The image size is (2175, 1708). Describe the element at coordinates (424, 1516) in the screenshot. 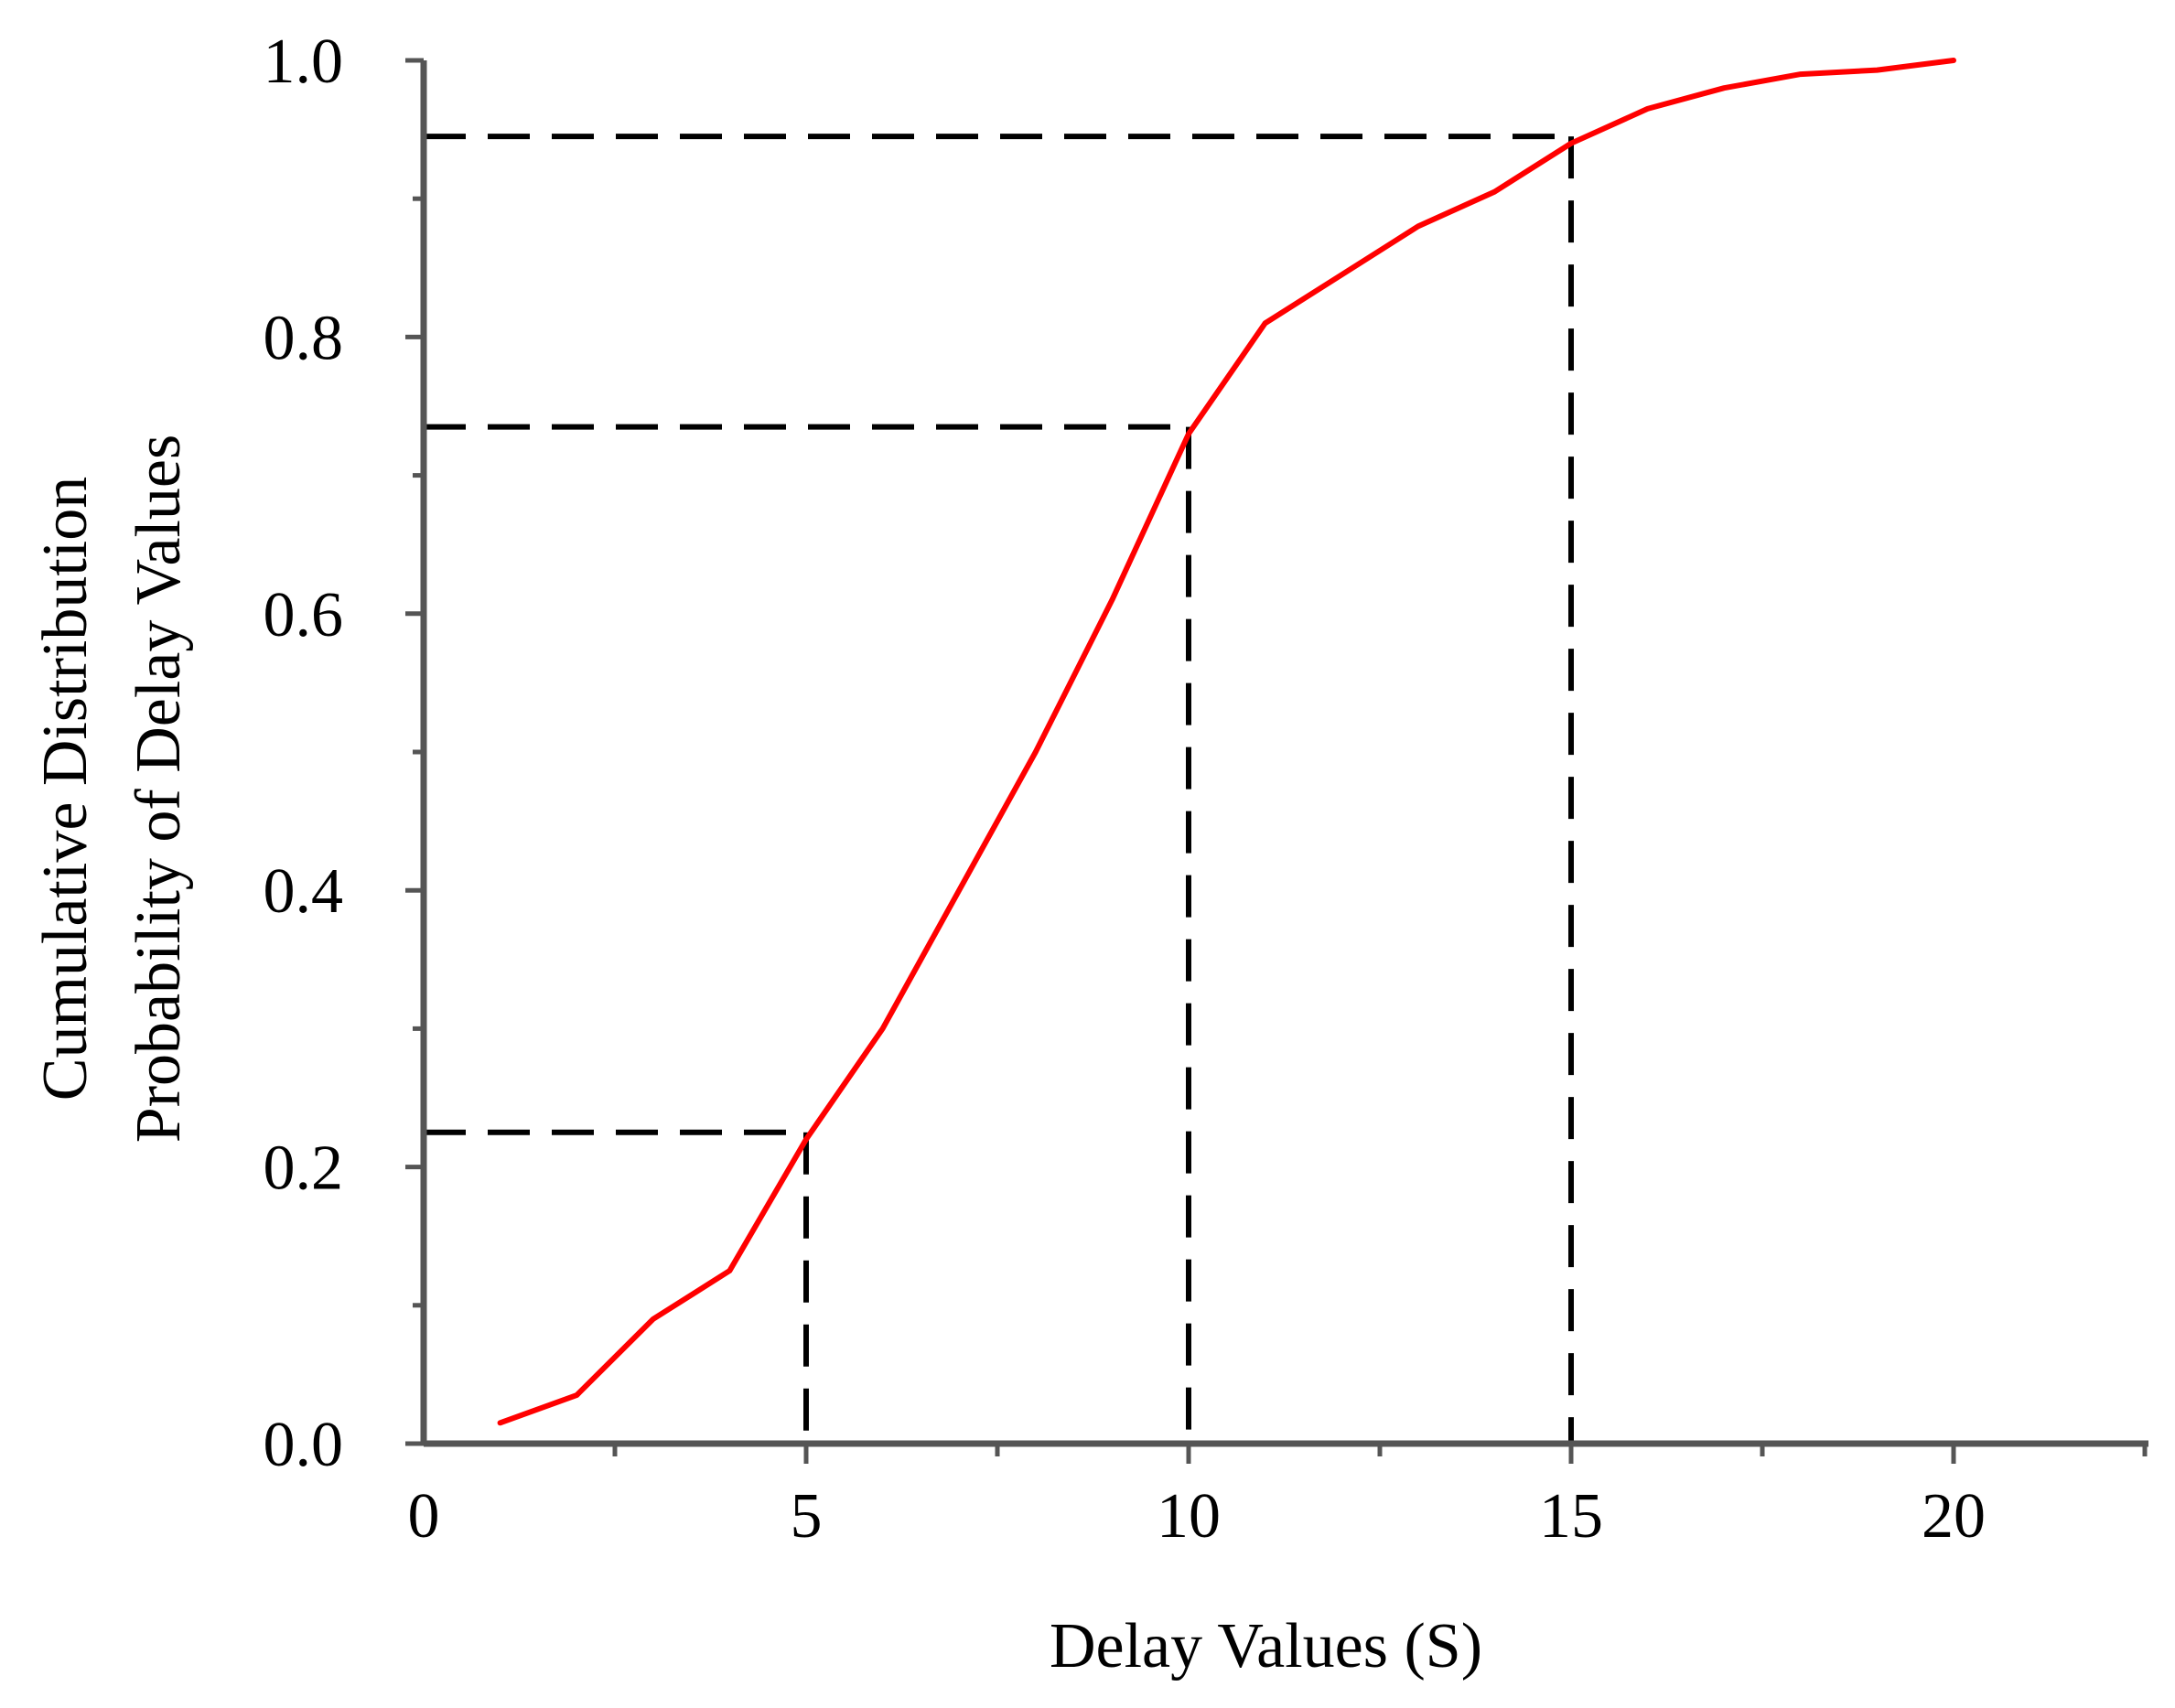

I see `x-tick-label: 0` at that location.